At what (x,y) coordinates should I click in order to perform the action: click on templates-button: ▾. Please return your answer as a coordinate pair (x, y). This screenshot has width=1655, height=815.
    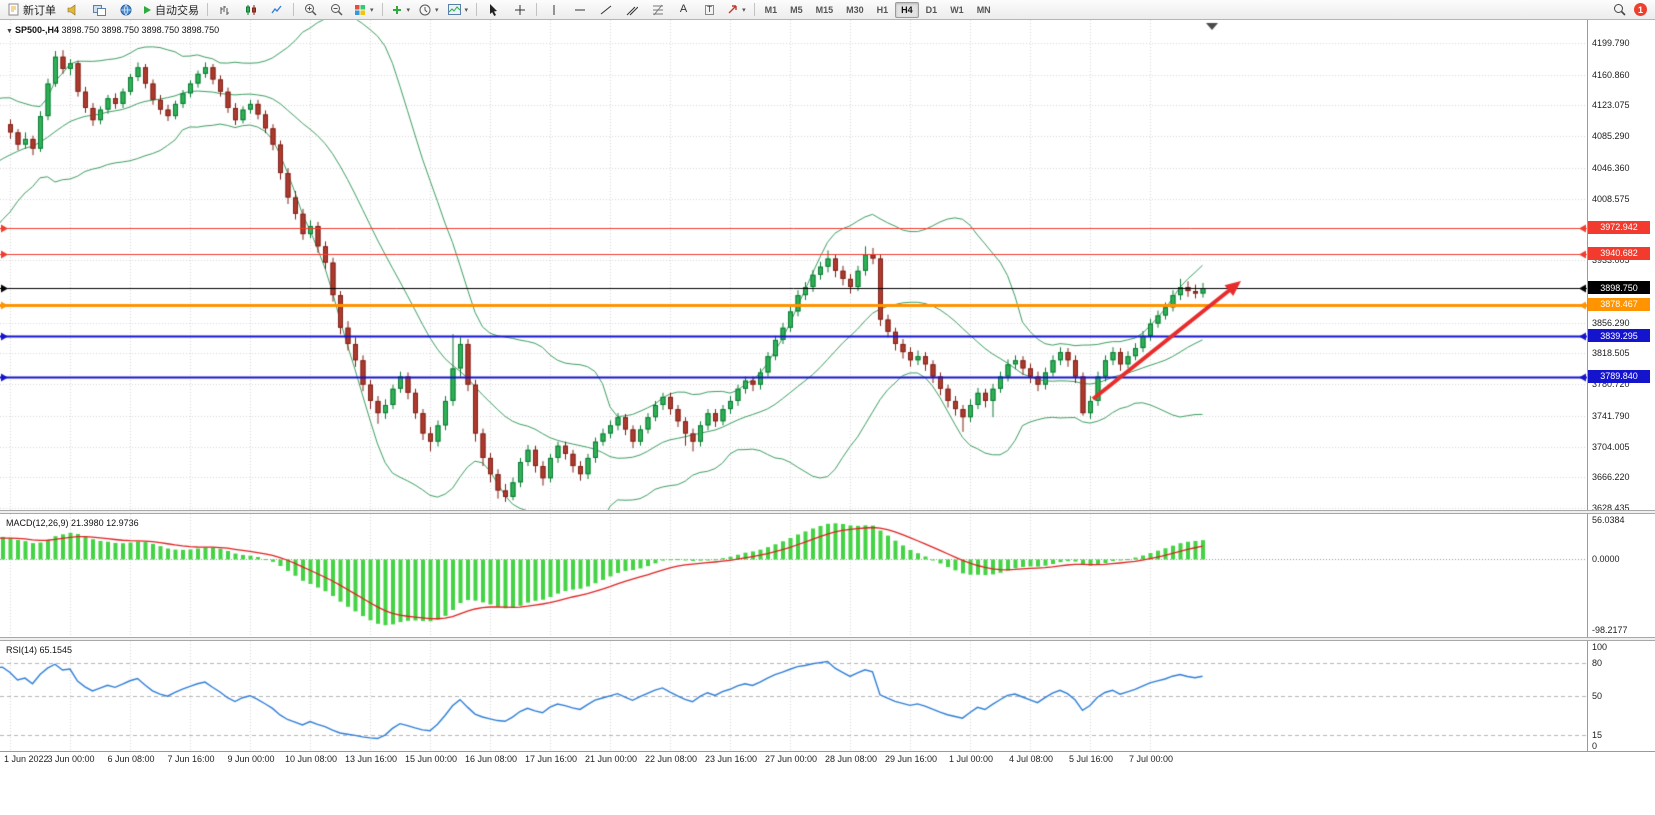
    Looking at the image, I should click on (458, 9).